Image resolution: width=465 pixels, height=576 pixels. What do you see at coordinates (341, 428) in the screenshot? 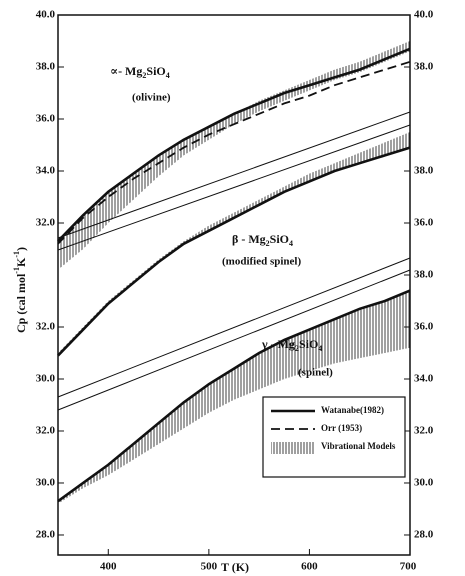
I see `legend-label: Orr (1953)` at bounding box center [341, 428].